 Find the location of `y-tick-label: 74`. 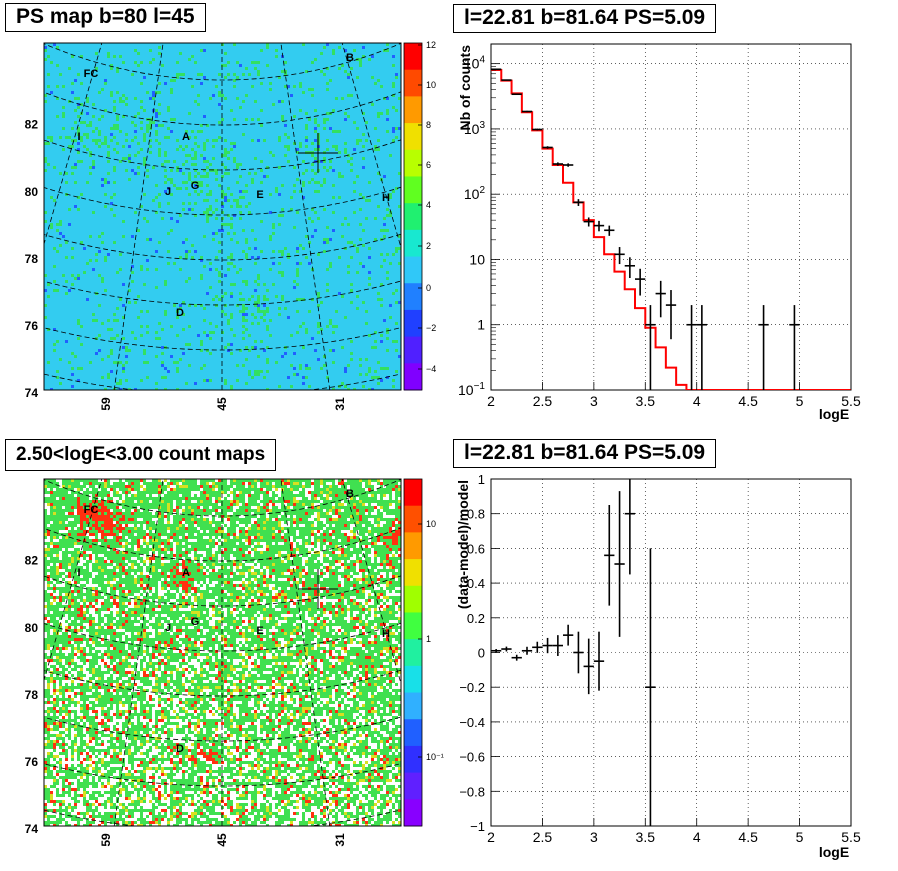

y-tick-label: 74 is located at coordinates (32, 829).